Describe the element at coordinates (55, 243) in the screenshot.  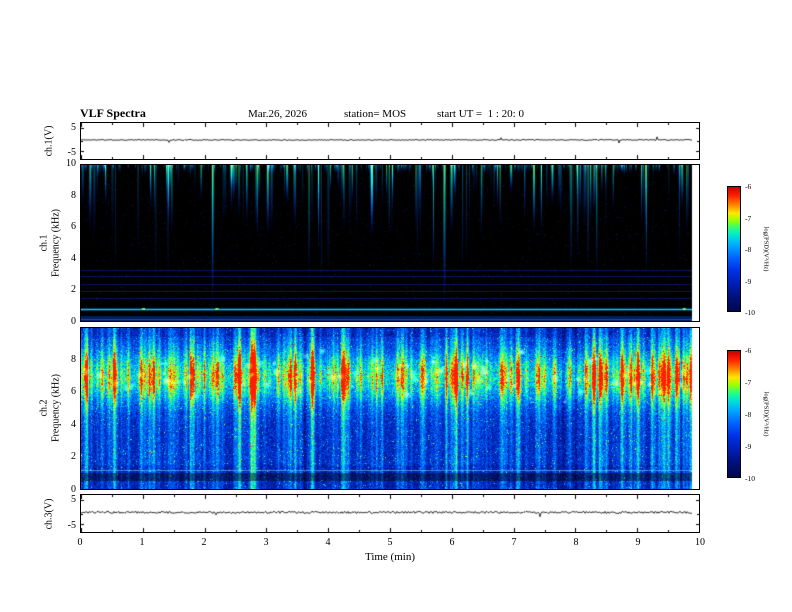
I see `ch1-frequency-axis-label: Frequency (kHz)` at that location.